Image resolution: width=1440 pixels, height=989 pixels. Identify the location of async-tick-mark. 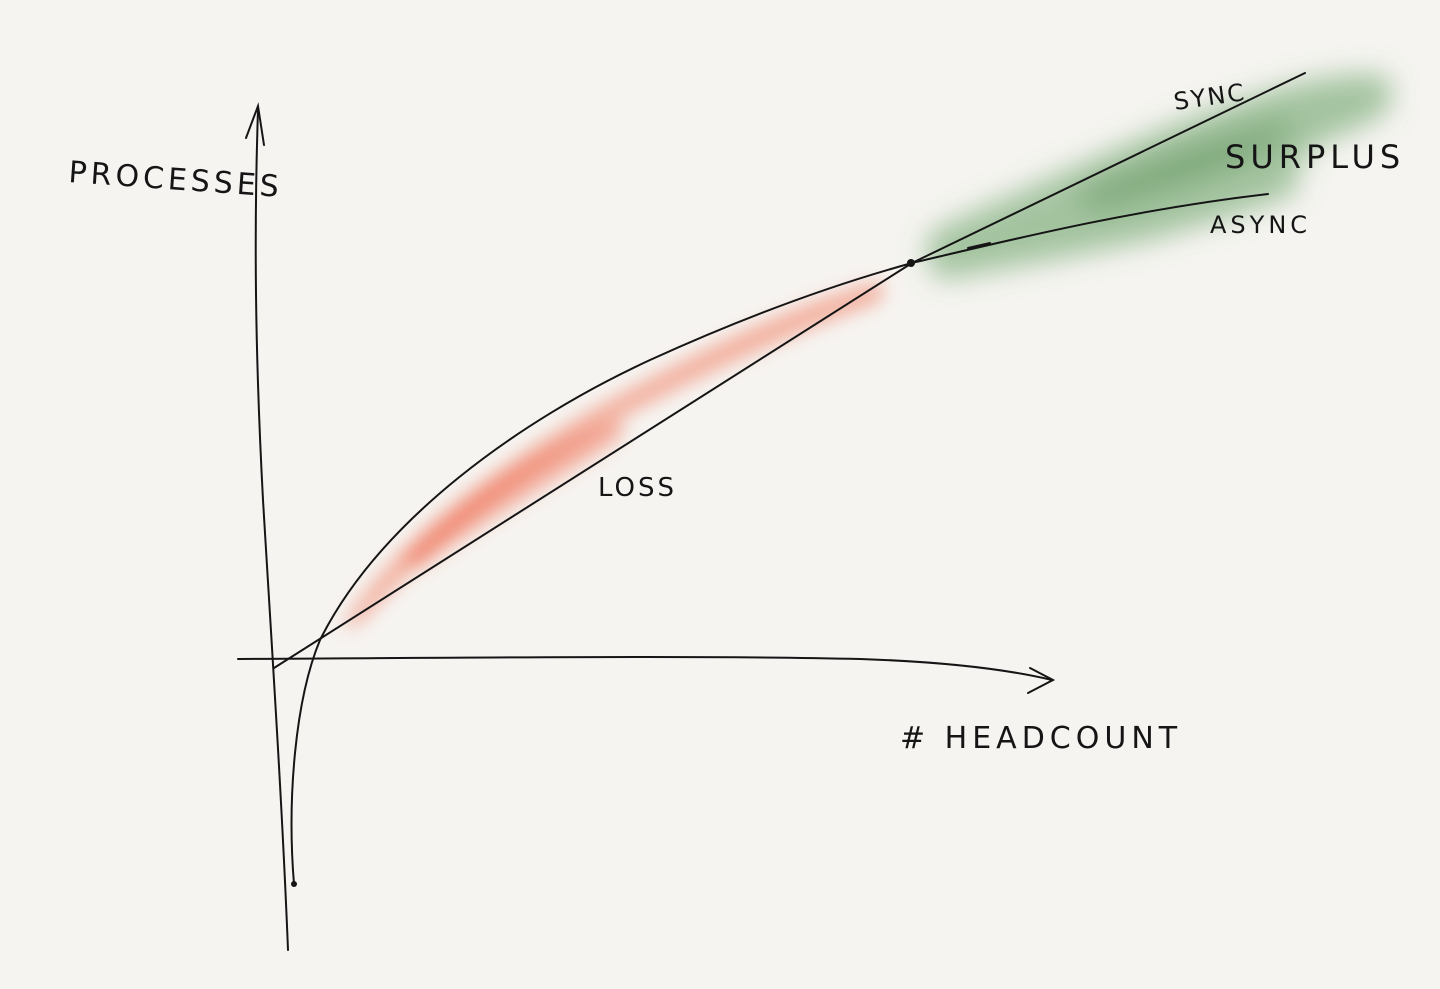
(979, 245).